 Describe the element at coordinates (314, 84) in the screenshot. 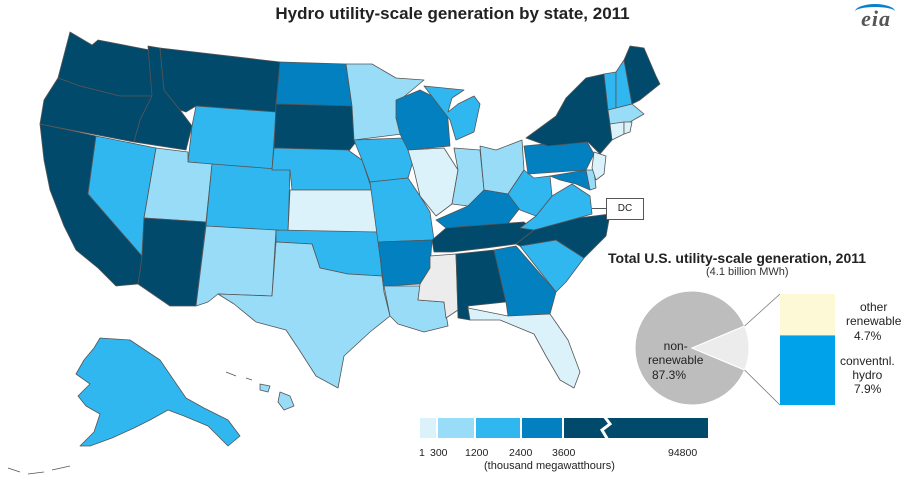

I see `state-north-dakota` at that location.